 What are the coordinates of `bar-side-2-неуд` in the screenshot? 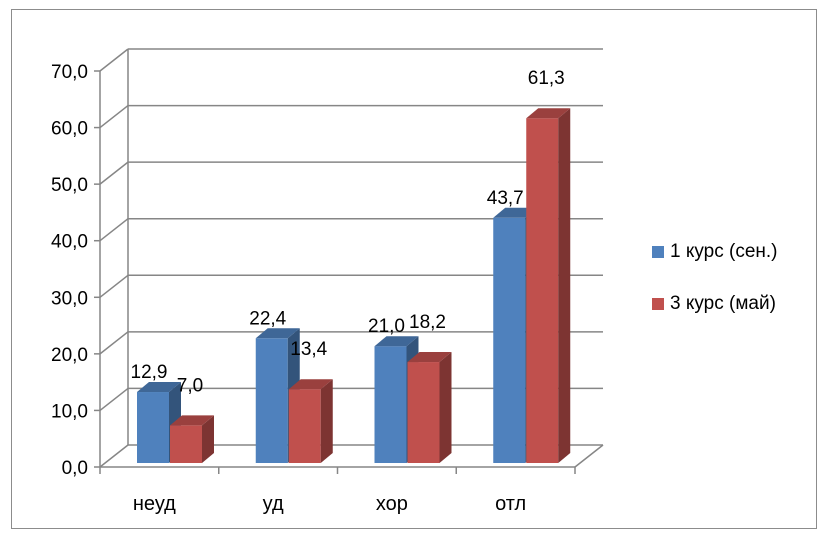 It's located at (208, 439).